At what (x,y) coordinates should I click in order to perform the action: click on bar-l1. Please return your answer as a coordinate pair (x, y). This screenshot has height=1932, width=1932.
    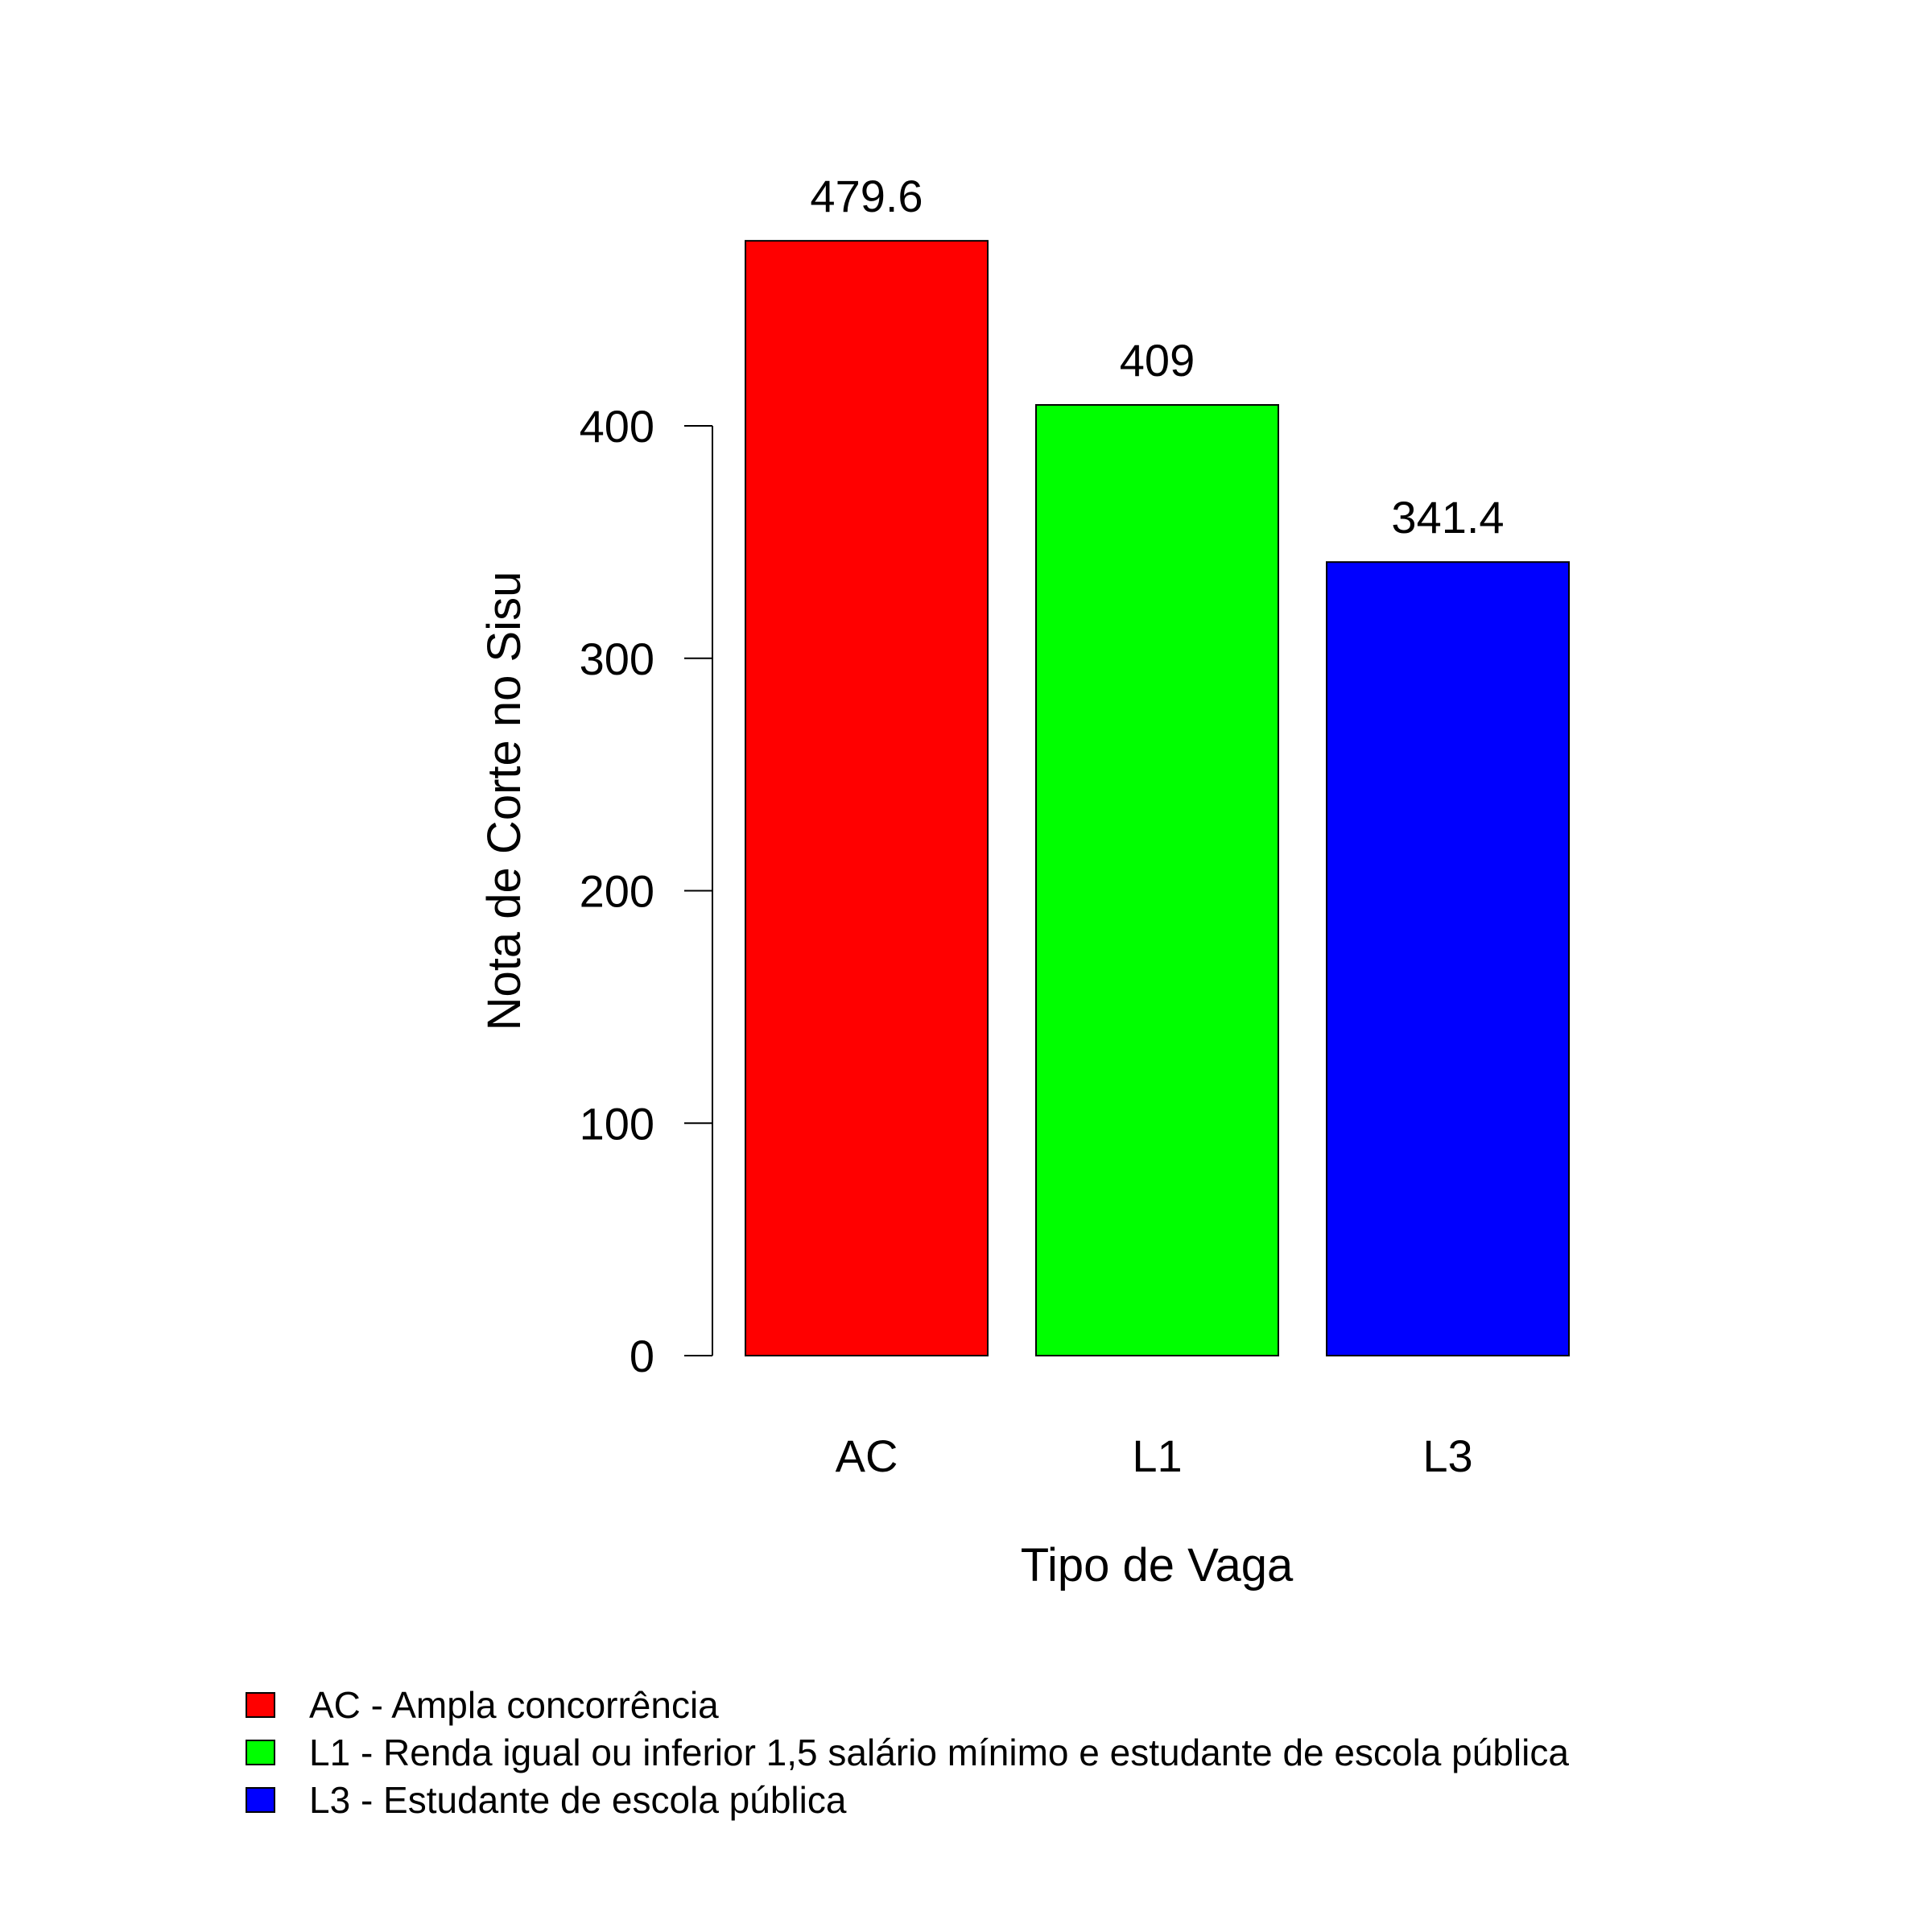
    Looking at the image, I should click on (1157, 880).